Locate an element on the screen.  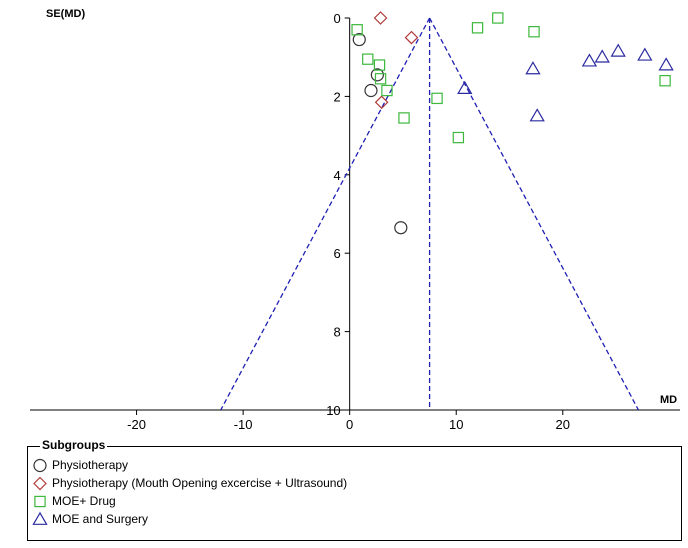
y-tick-label: 2 is located at coordinates (336, 96).